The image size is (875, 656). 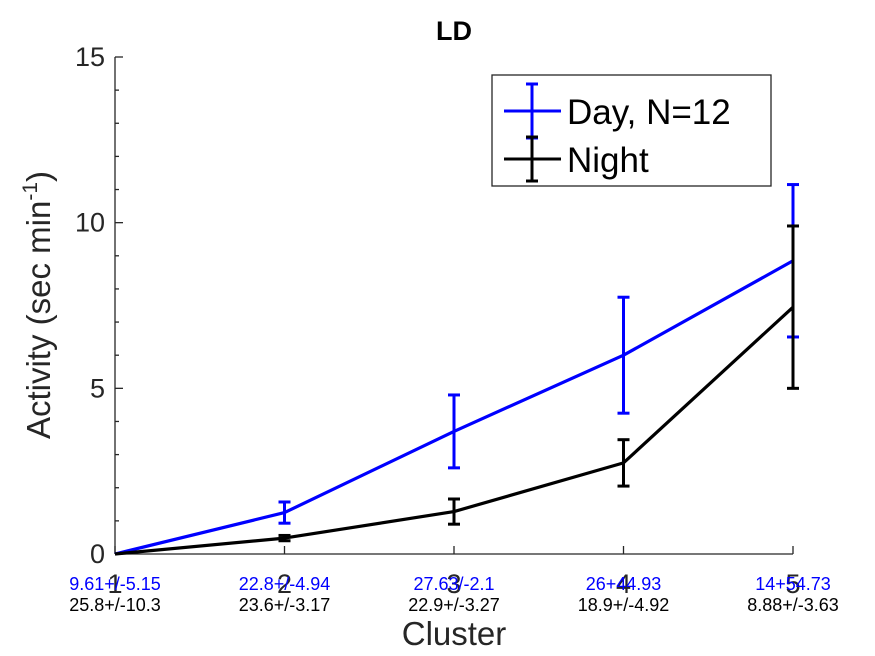 I want to click on y-axis-label: Activity (sec min-1), so click(x=38, y=305).